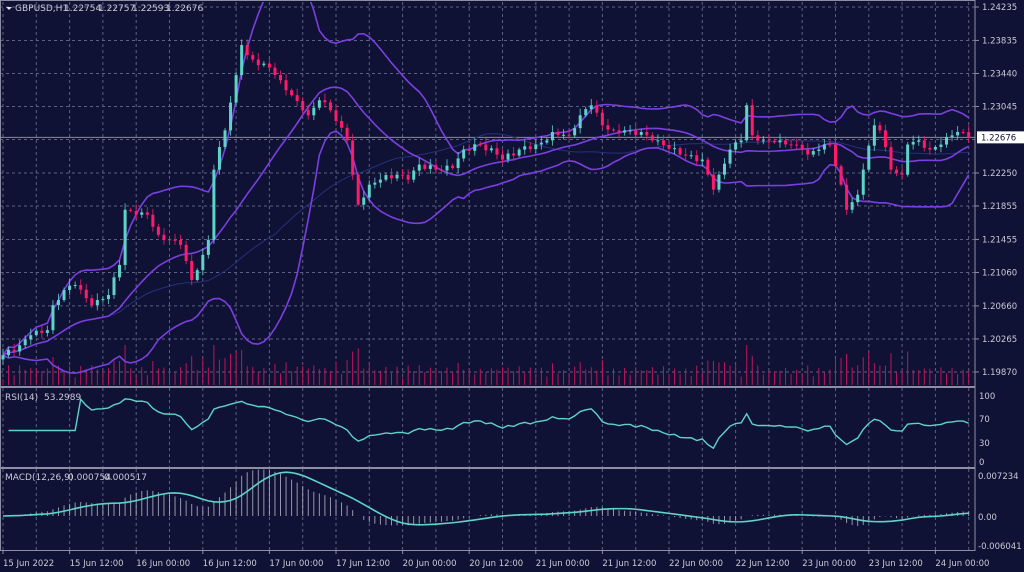  Describe the element at coordinates (488, 427) in the screenshot. I see `panel-frame` at that location.